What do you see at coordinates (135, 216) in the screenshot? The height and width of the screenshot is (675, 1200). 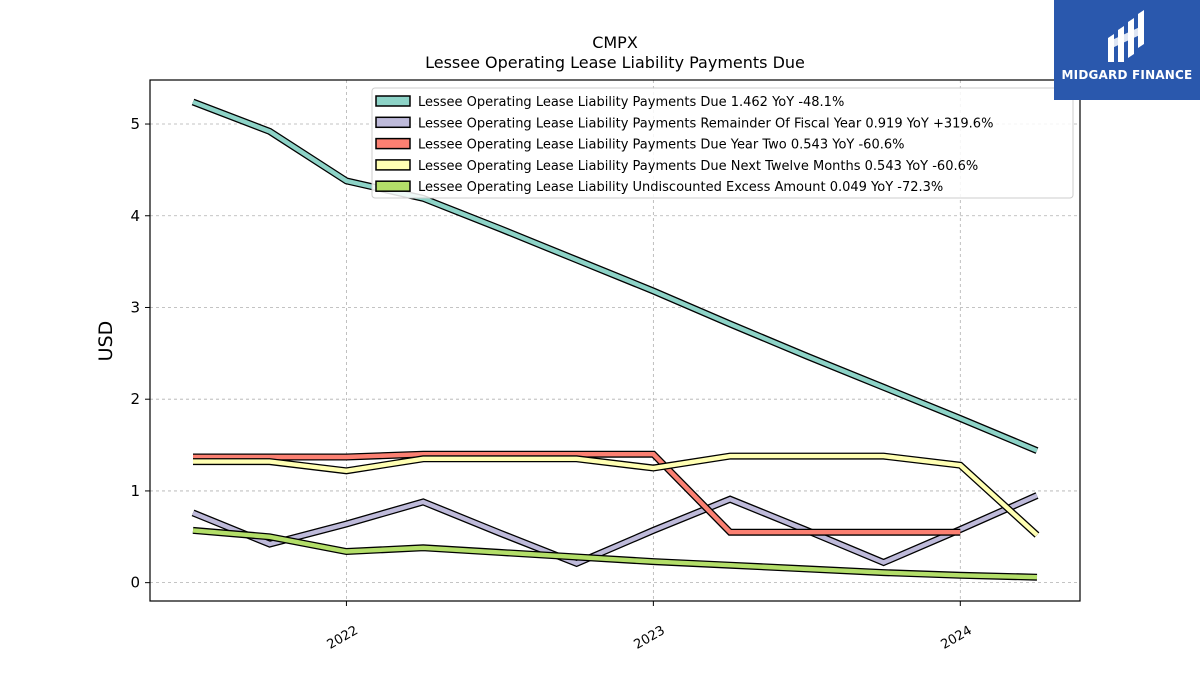 I see `y-tick-label: 4` at bounding box center [135, 216].